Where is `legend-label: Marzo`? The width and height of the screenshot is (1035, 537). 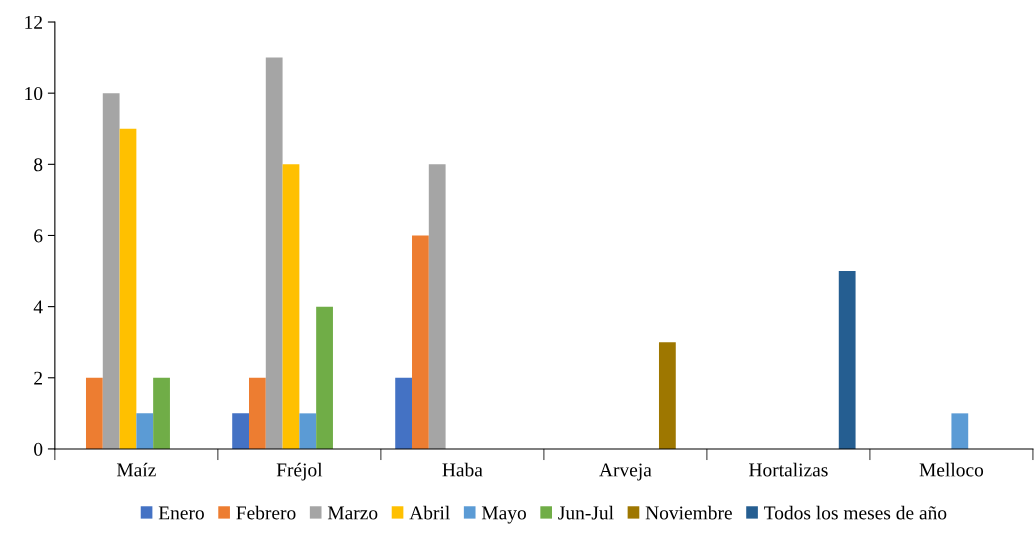
legend-label: Marzo is located at coordinates (352, 513).